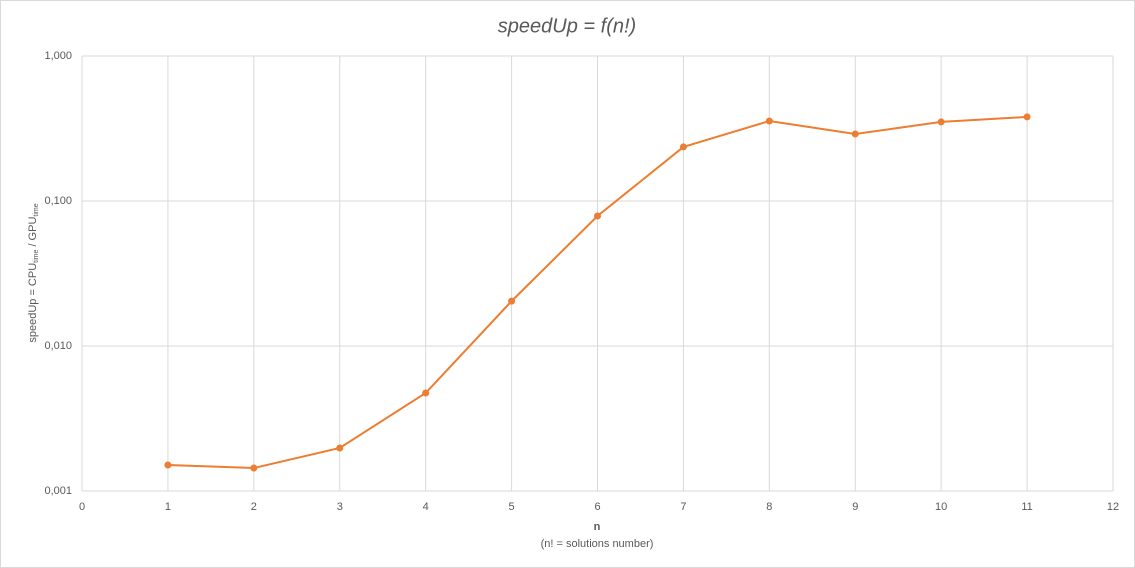 The image size is (1135, 568). I want to click on x-tick-label: 4, so click(426, 507).